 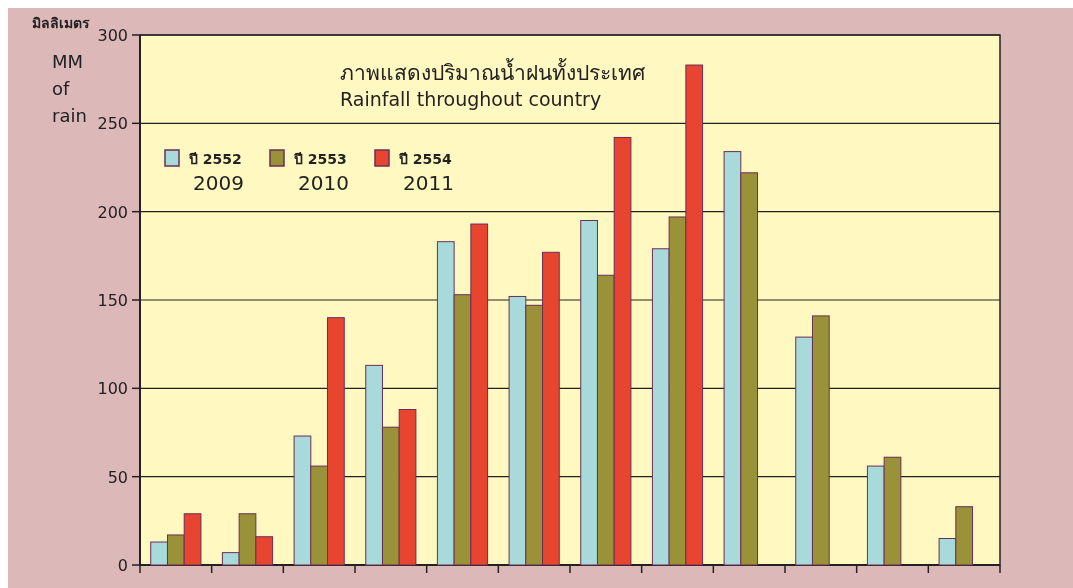 What do you see at coordinates (112, 300) in the screenshot?
I see `y-tick-label: 150` at bounding box center [112, 300].